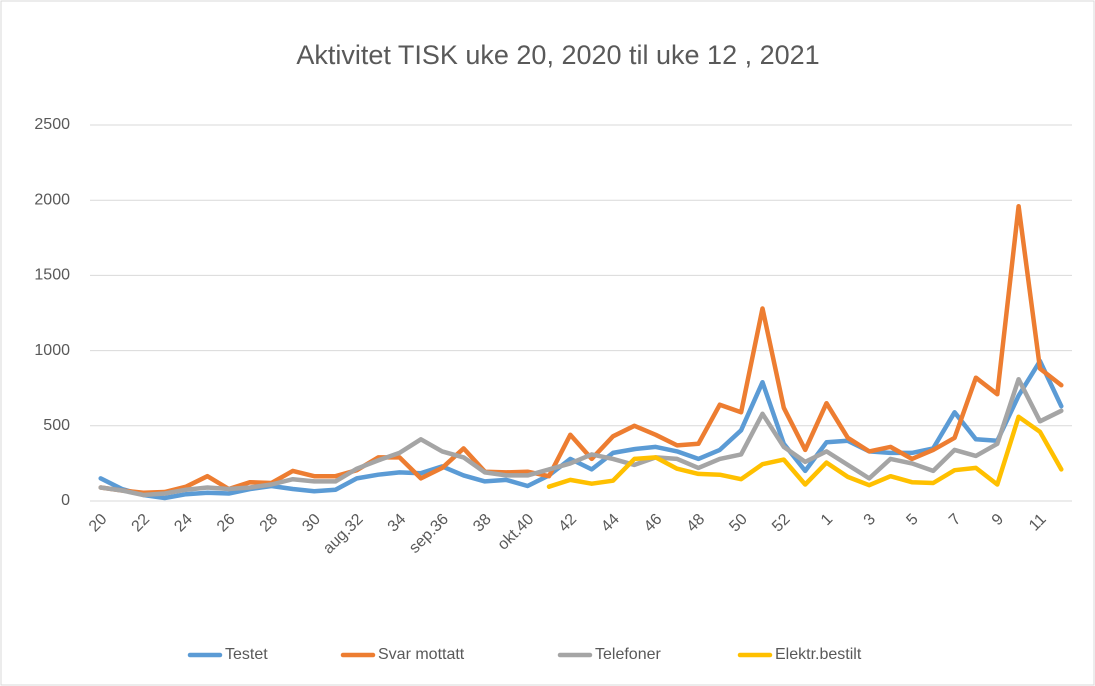 This screenshot has width=1095, height=686. Describe the element at coordinates (818, 654) in the screenshot. I see `legend-label: Elektr.bestilt` at that location.